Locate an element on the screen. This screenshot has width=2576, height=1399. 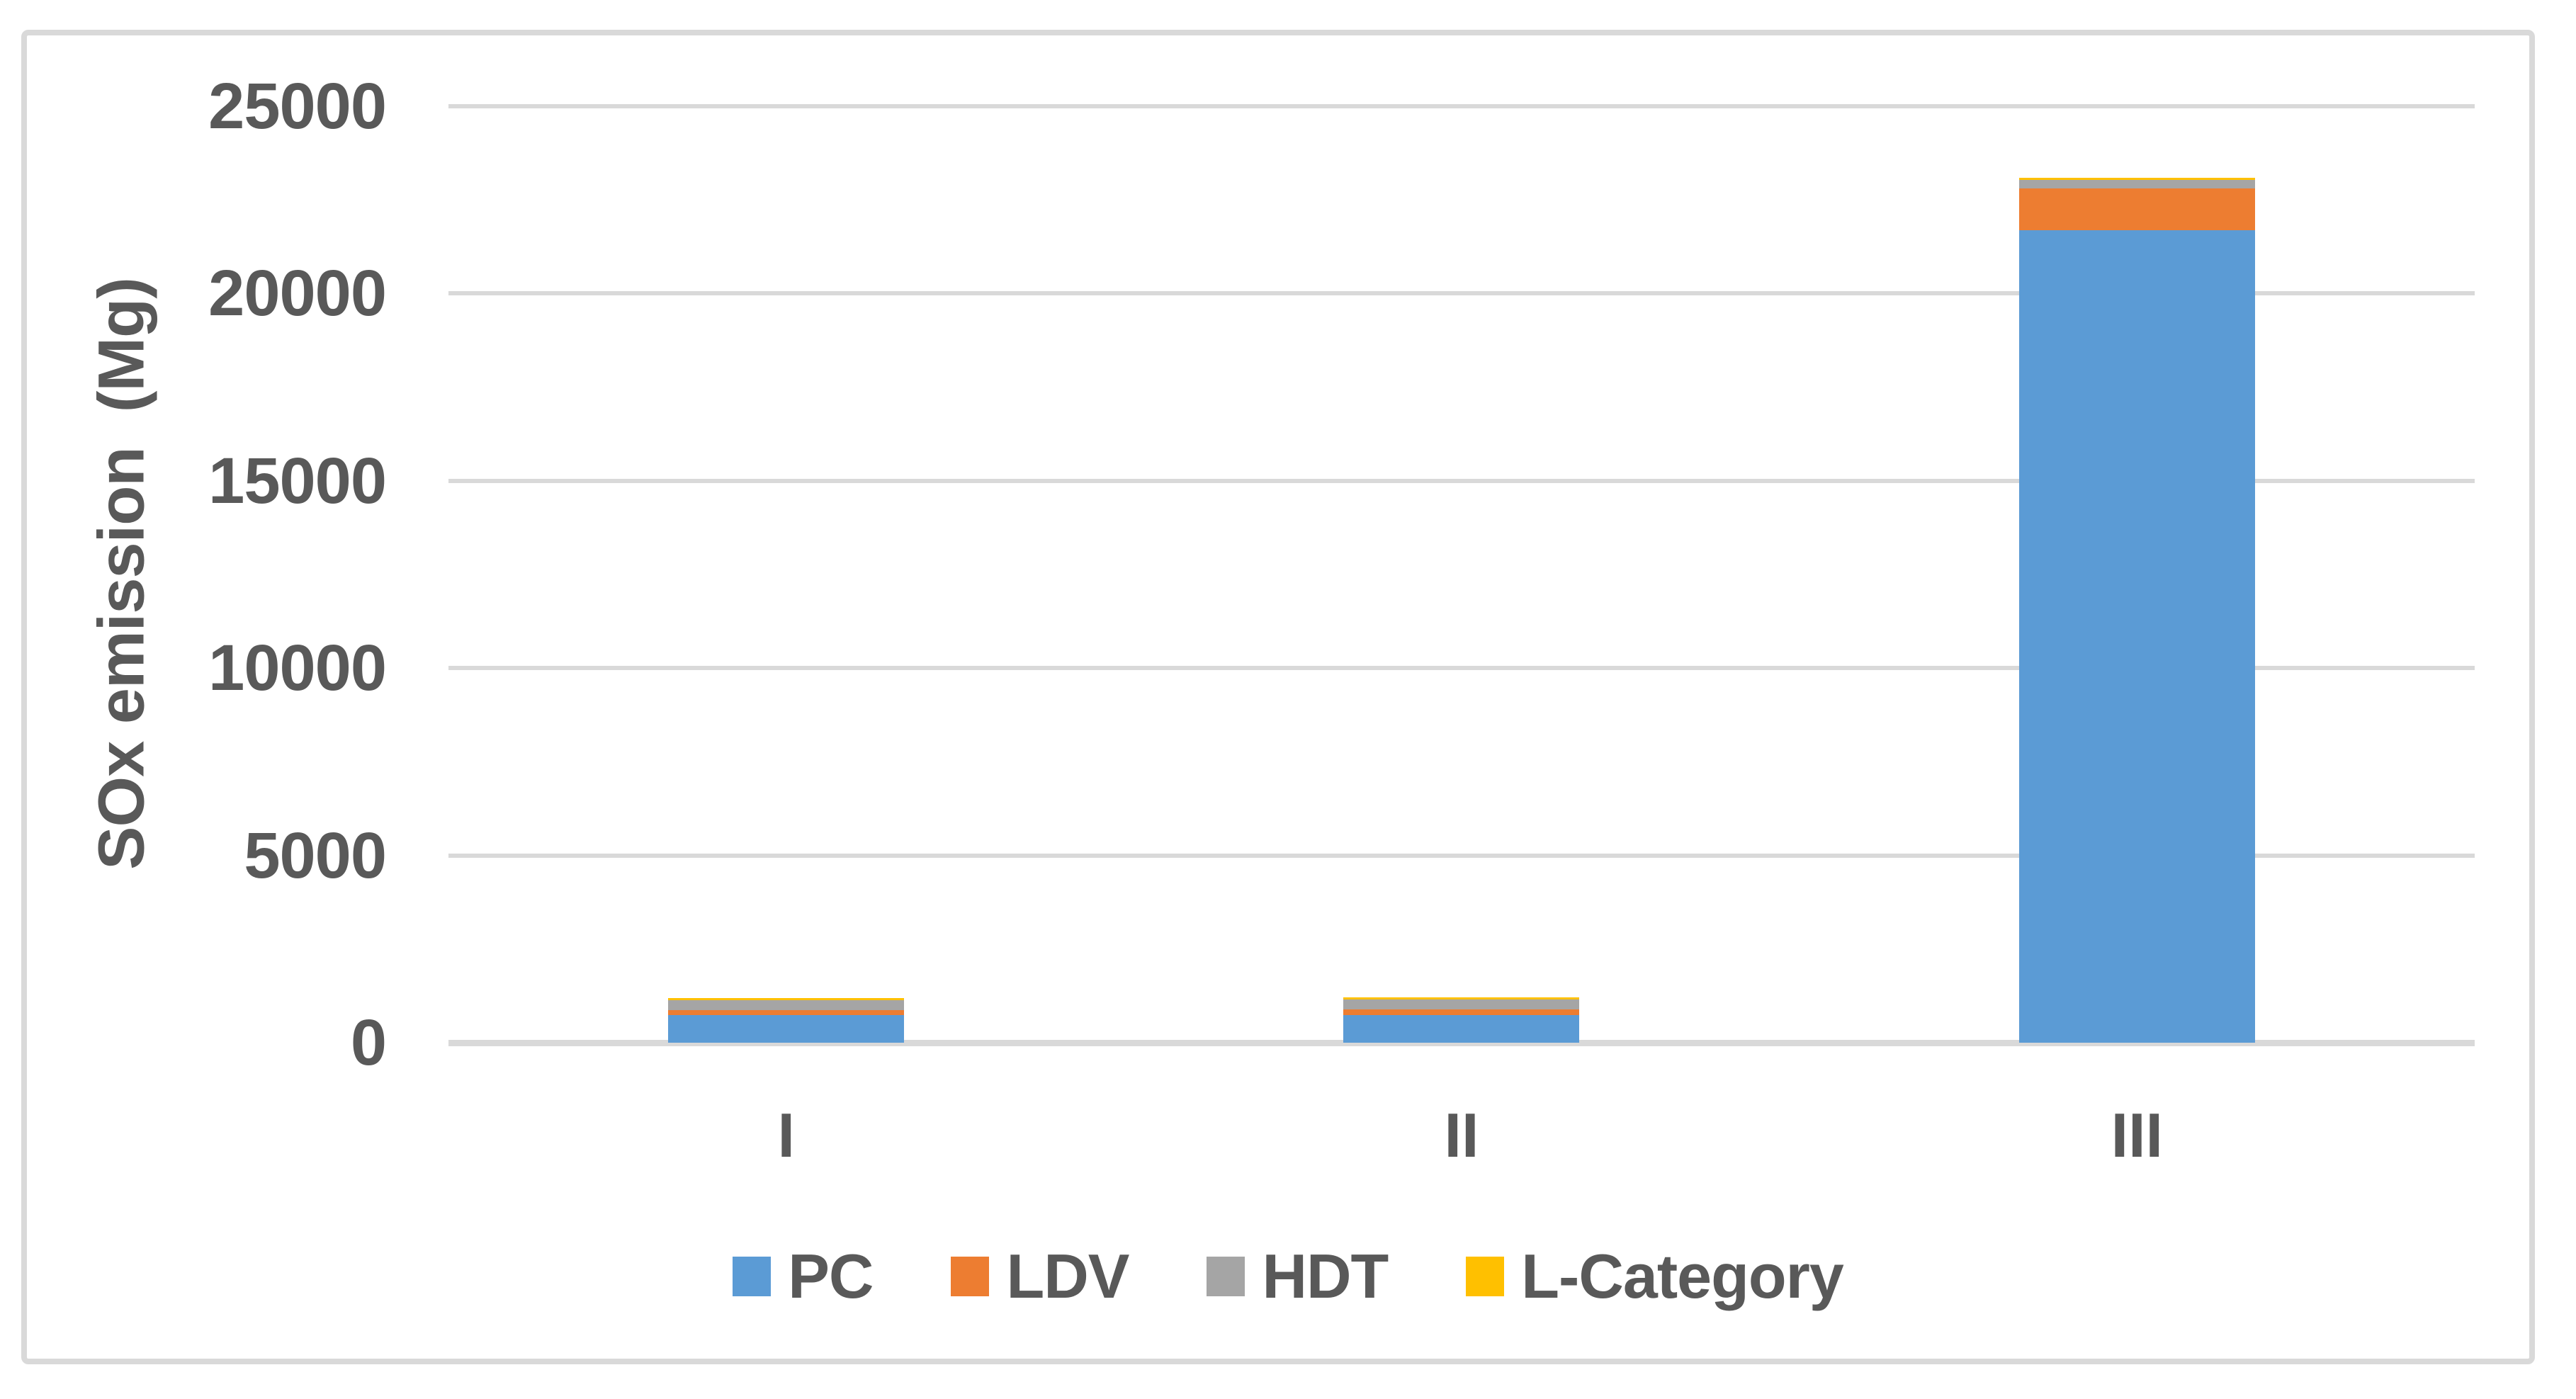
y-axis-tick-label: 25000 is located at coordinates (297, 106).